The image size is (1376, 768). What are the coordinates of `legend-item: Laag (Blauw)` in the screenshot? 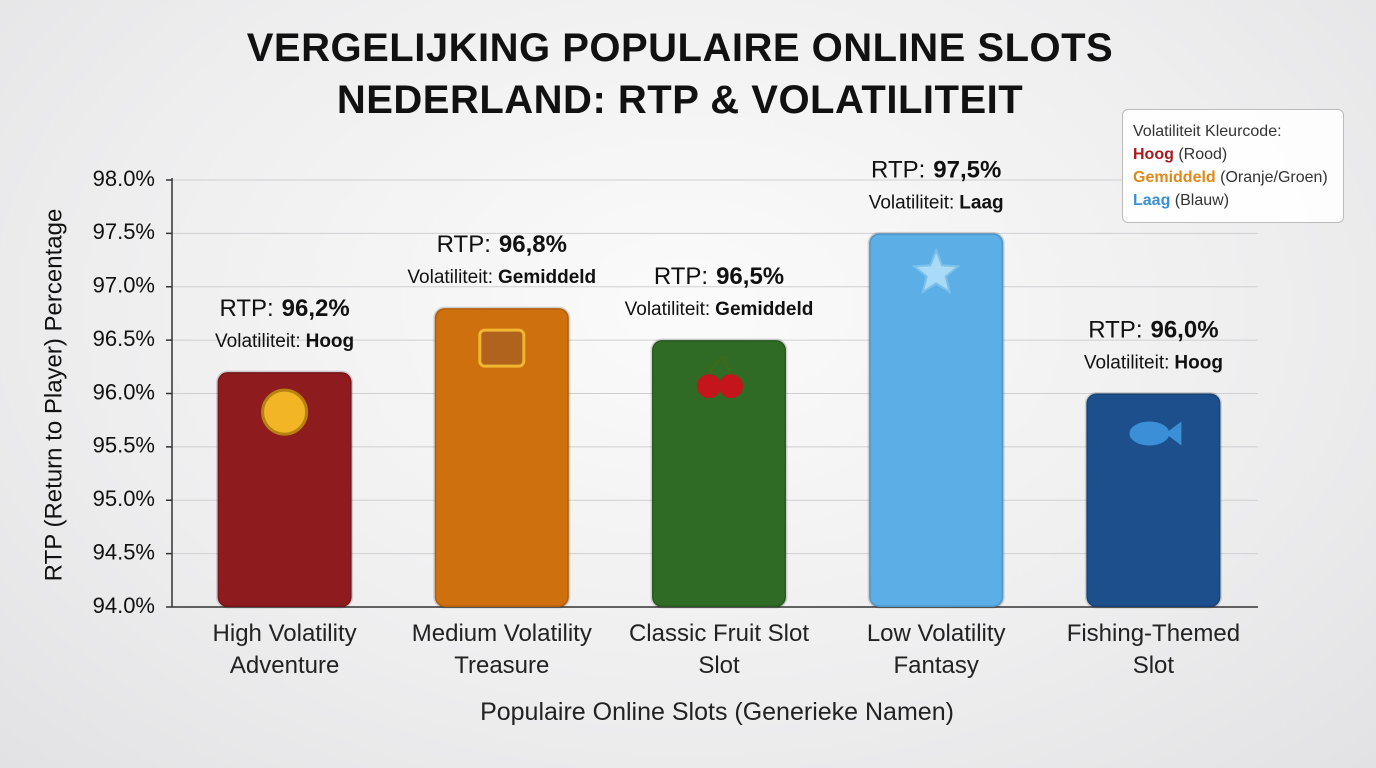 It's located at (1233, 200).